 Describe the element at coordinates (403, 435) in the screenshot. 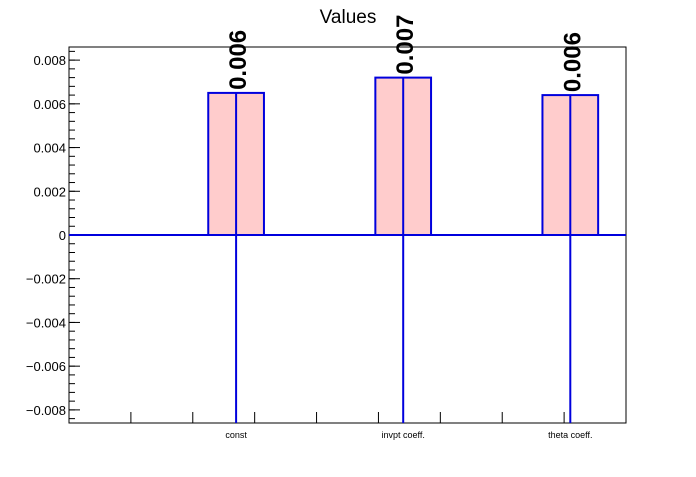

I see `x-tick-label: invpt coeff.` at that location.